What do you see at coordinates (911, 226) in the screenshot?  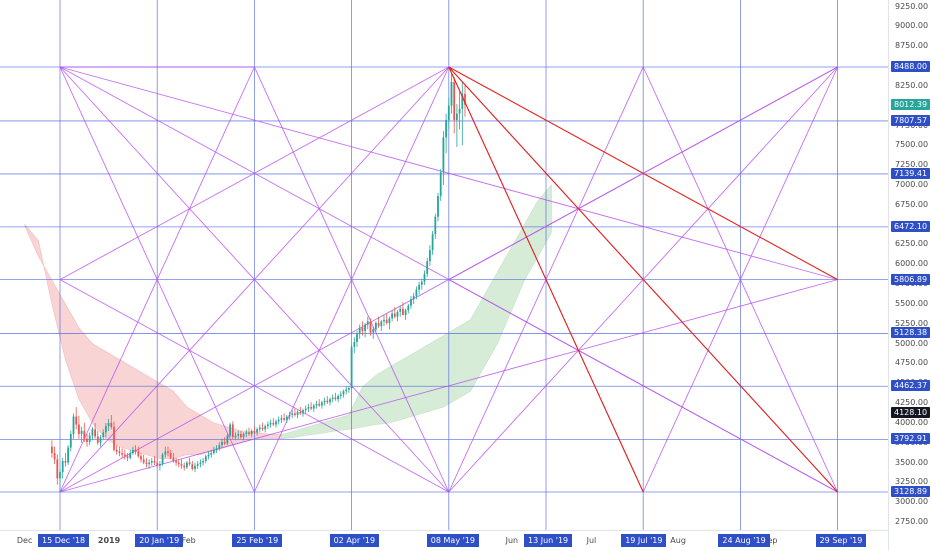 I see `price-level-badge: 6472.10` at bounding box center [911, 226].